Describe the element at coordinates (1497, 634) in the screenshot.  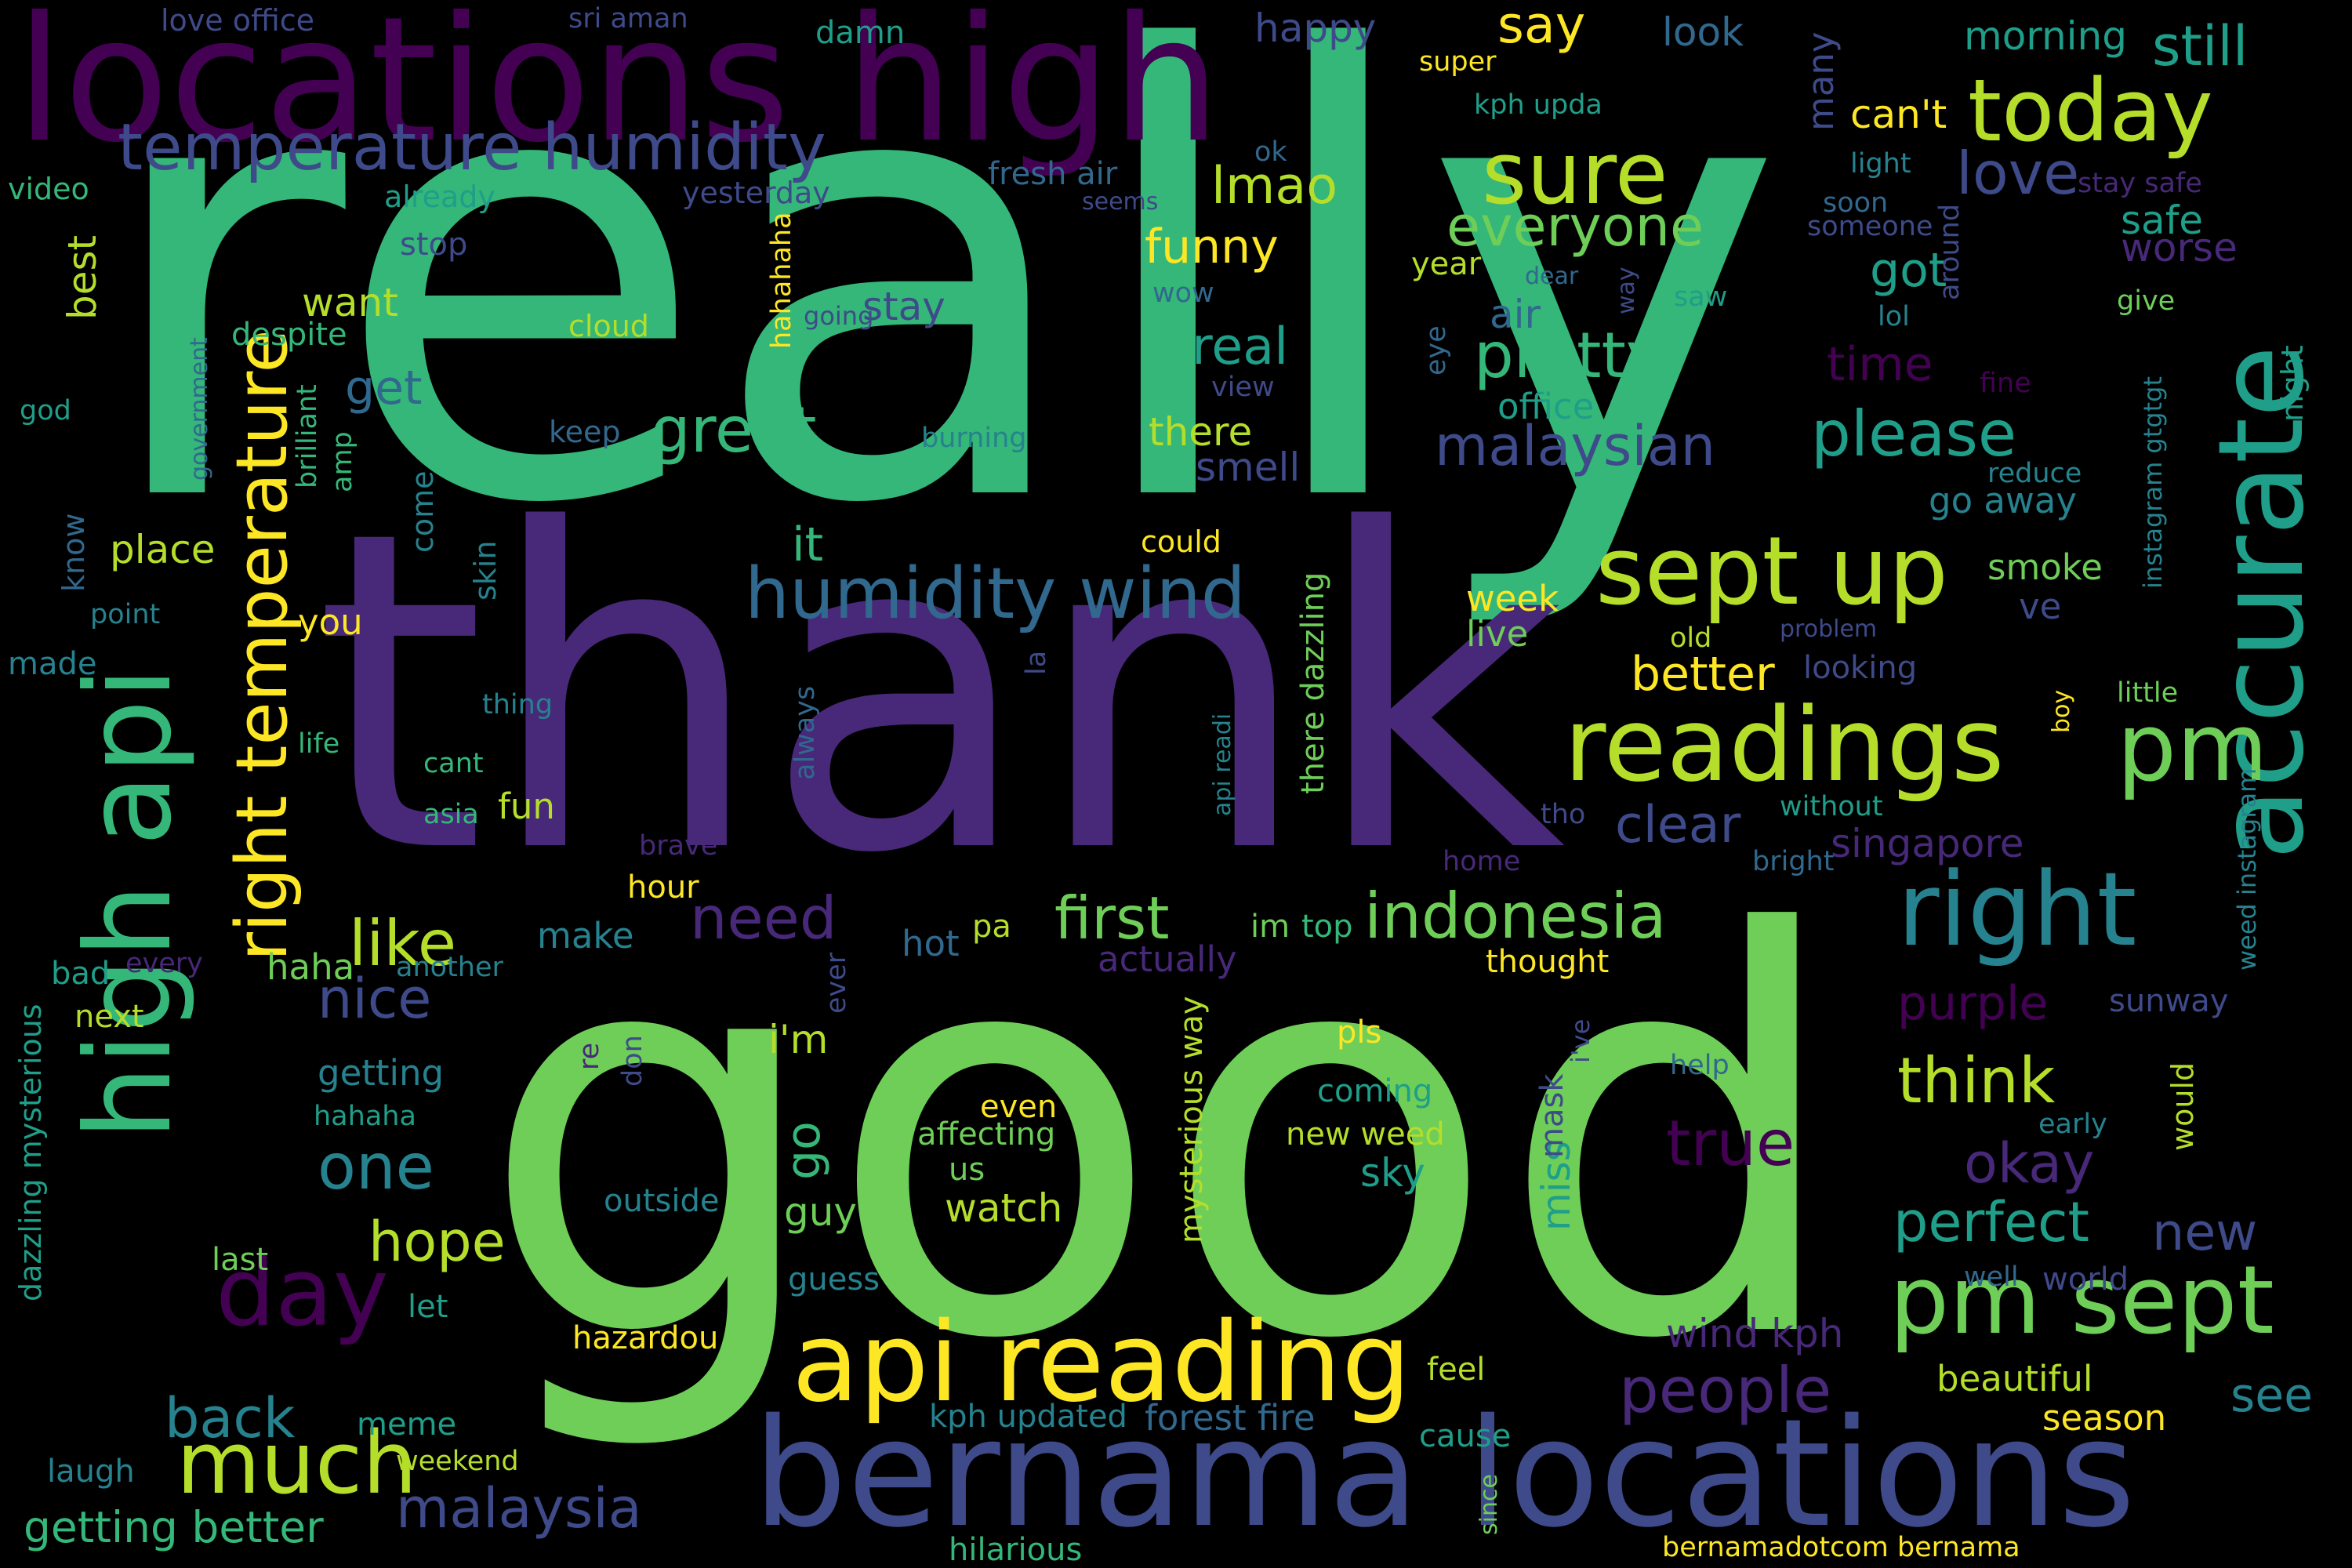
I see `word-live: live` at that location.